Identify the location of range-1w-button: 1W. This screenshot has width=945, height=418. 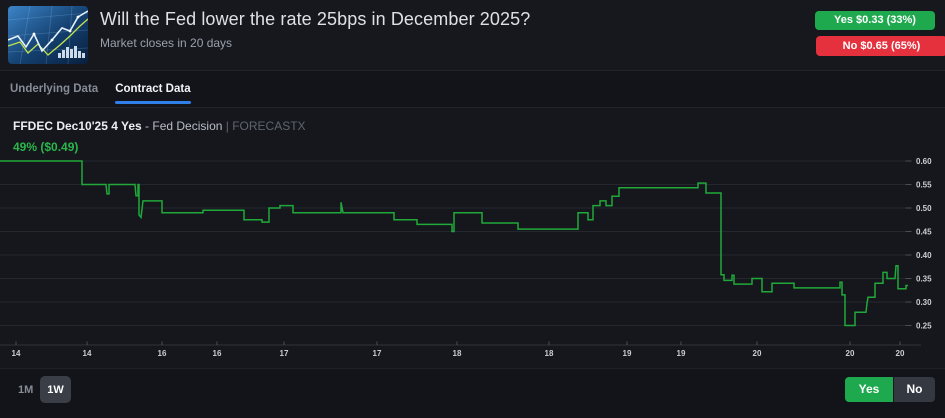
(55, 389).